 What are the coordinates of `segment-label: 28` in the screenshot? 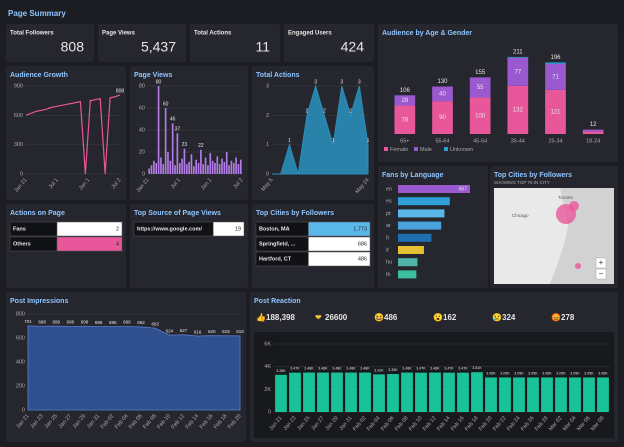 It's located at (404, 101).